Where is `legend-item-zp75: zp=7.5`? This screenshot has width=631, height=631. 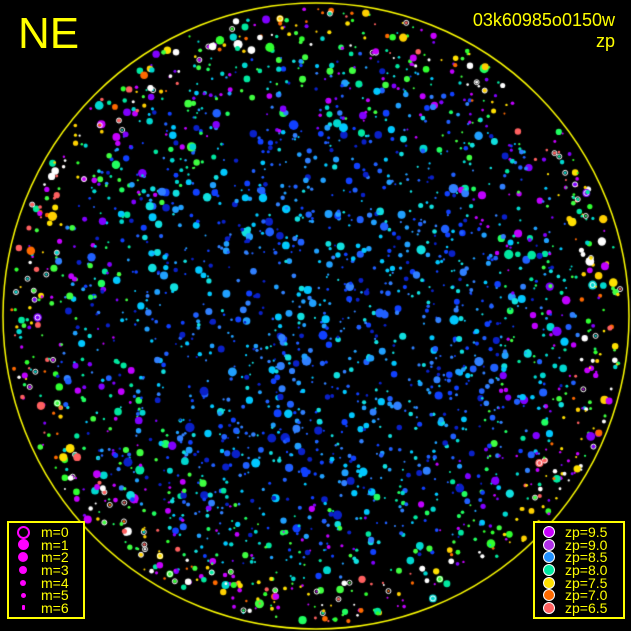 legend-item-zp75: zp=7.5 is located at coordinates (579, 582).